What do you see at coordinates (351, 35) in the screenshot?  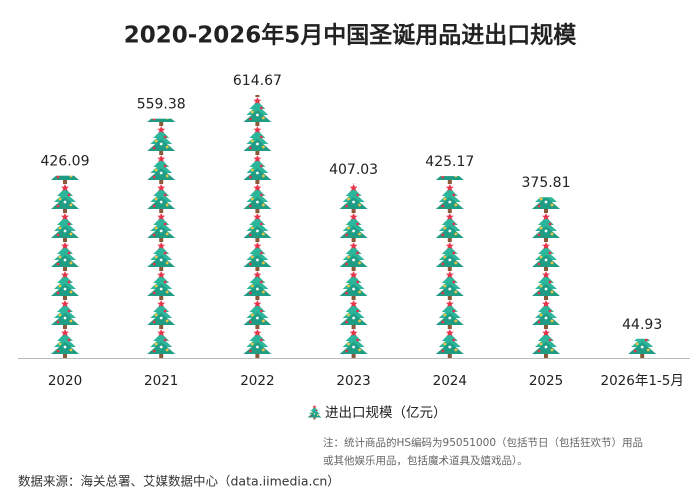 I see `chart-title: 2020-2026年5月中国圣诞用品进出口规模` at bounding box center [351, 35].